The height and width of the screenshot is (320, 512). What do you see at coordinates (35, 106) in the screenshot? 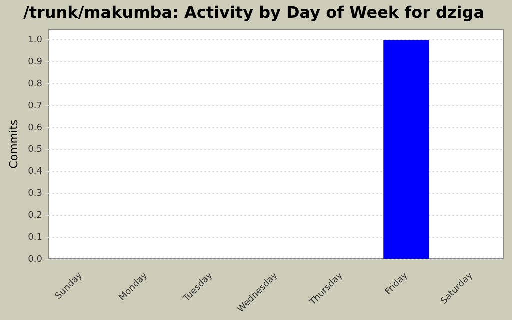
I see `y-tick-label: 0.7` at bounding box center [35, 106].